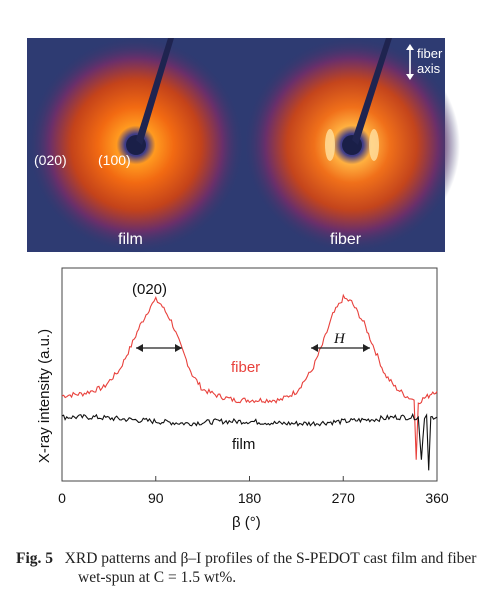 The width and height of the screenshot is (499, 614). What do you see at coordinates (437, 498) in the screenshot?
I see `x-tick-label: 360` at bounding box center [437, 498].